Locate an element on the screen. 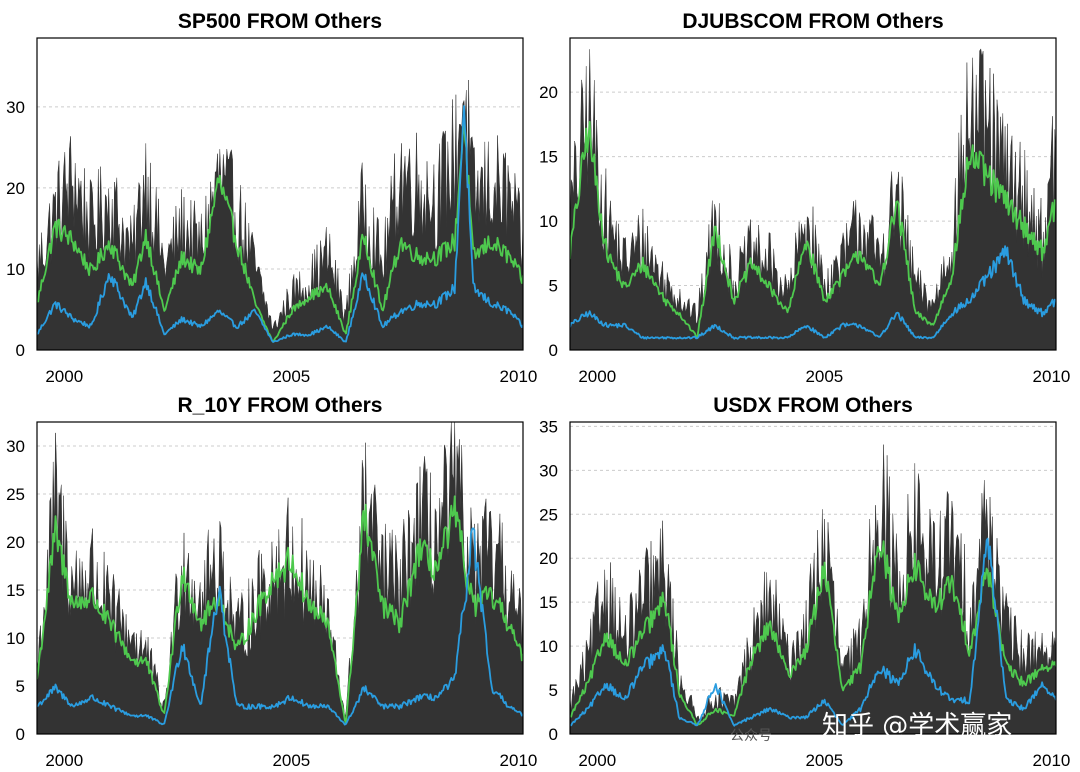  chart-title: DJUBSCOM FROM Others is located at coordinates (812, 21).